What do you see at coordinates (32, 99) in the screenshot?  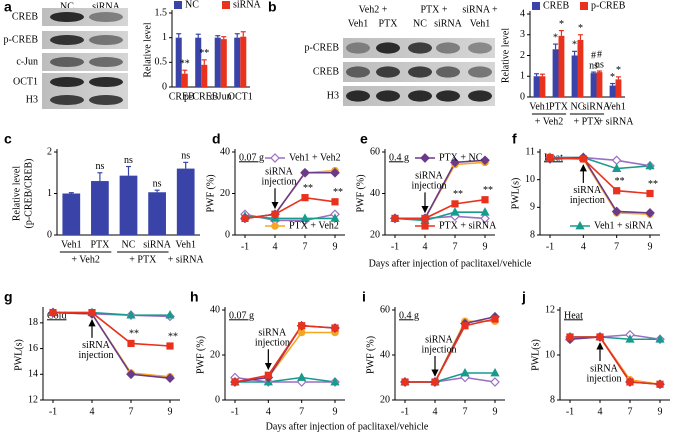 I see `blot-row-label: H3` at bounding box center [32, 99].